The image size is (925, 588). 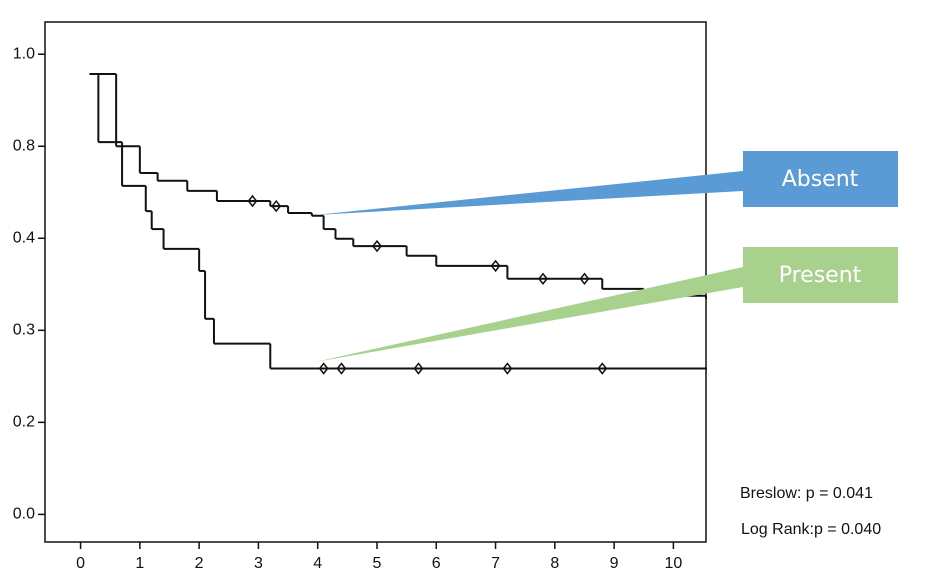 I want to click on annotation: Breslow: p = 0.041, so click(x=806, y=493).